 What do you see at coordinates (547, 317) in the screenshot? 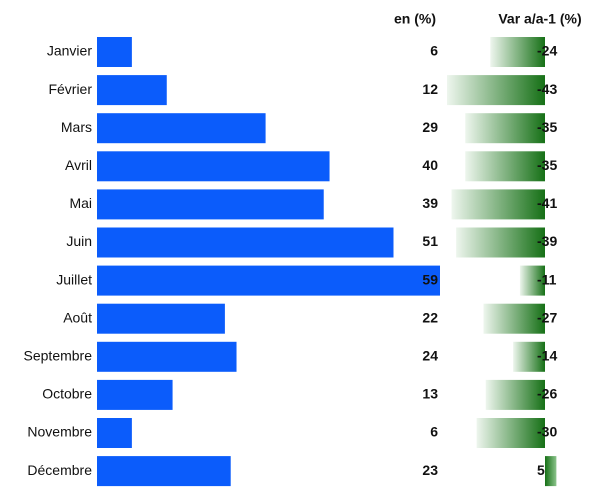
I see `variation-label: -27` at bounding box center [547, 317].